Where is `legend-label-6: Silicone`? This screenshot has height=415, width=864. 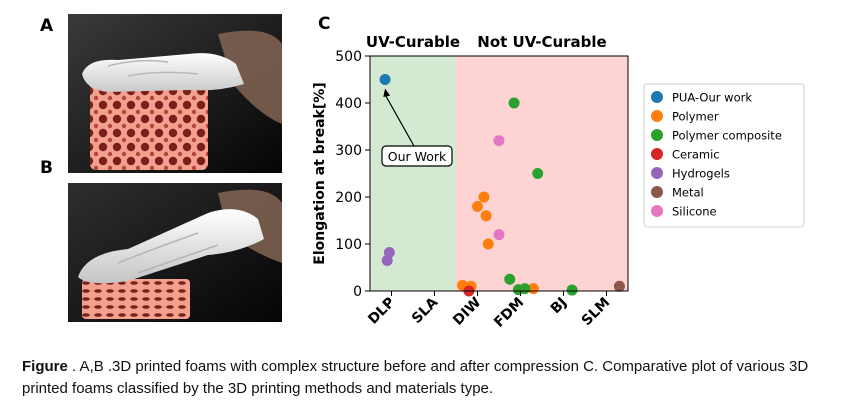 legend-label-6: Silicone is located at coordinates (694, 212).